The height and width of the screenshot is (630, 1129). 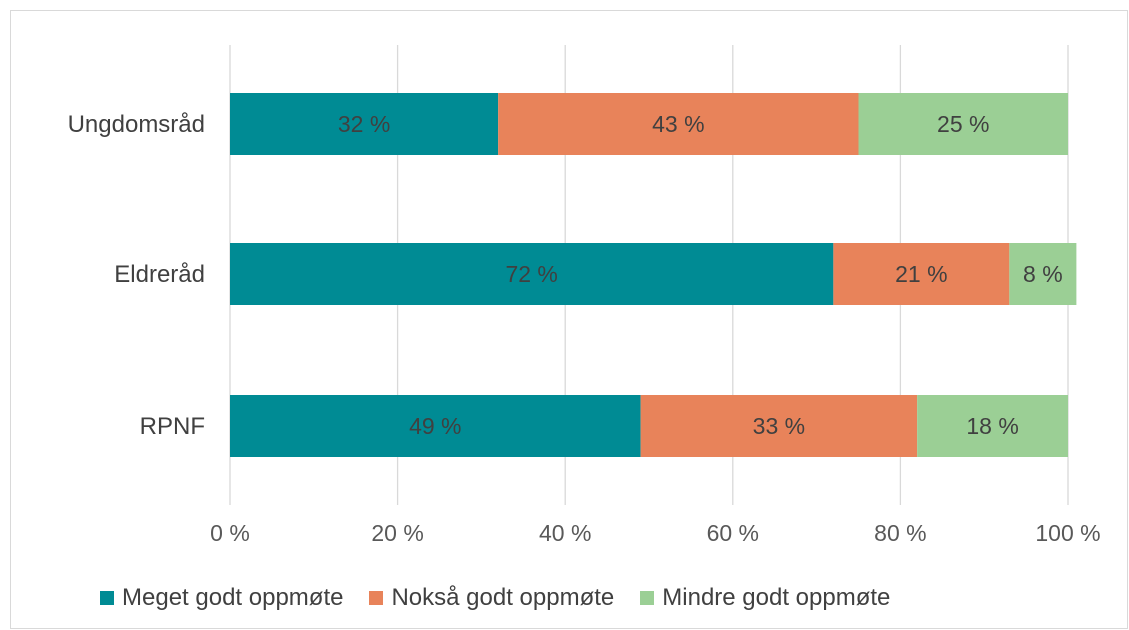 I want to click on data-label: 32 %, so click(x=364, y=124).